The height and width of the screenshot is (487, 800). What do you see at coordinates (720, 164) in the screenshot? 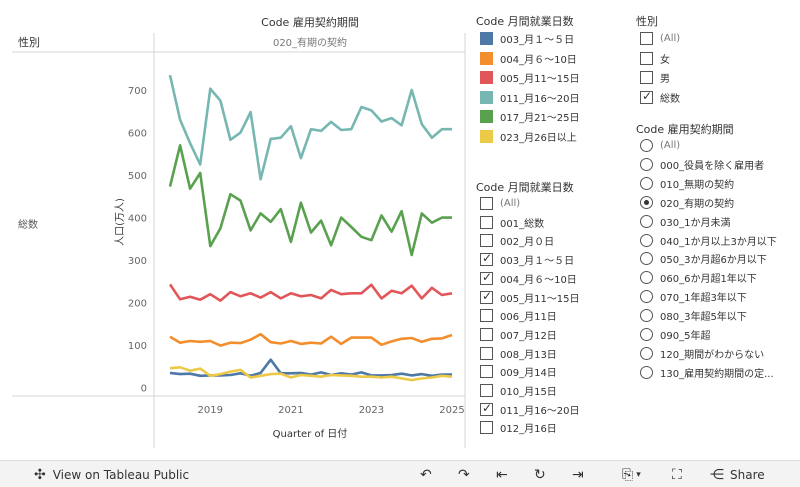
I see `filter-contract-item: 000_役員を除く雇用者` at bounding box center [720, 164].